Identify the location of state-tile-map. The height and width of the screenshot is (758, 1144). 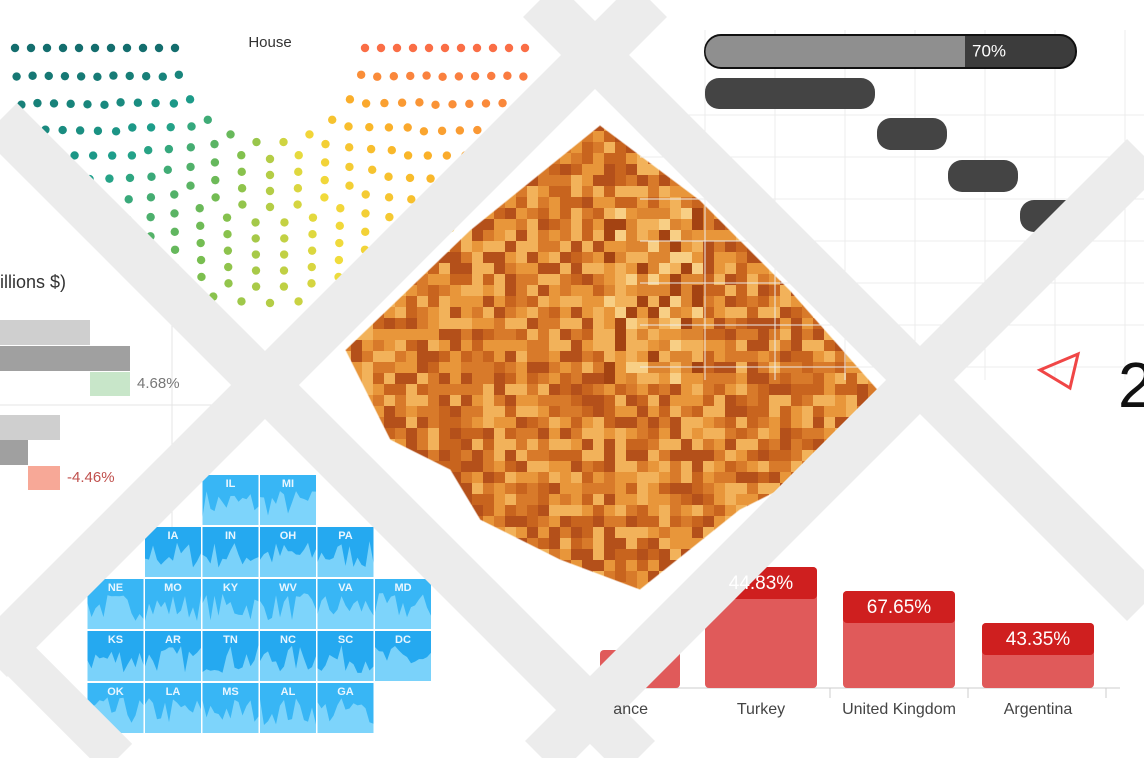
(259, 604).